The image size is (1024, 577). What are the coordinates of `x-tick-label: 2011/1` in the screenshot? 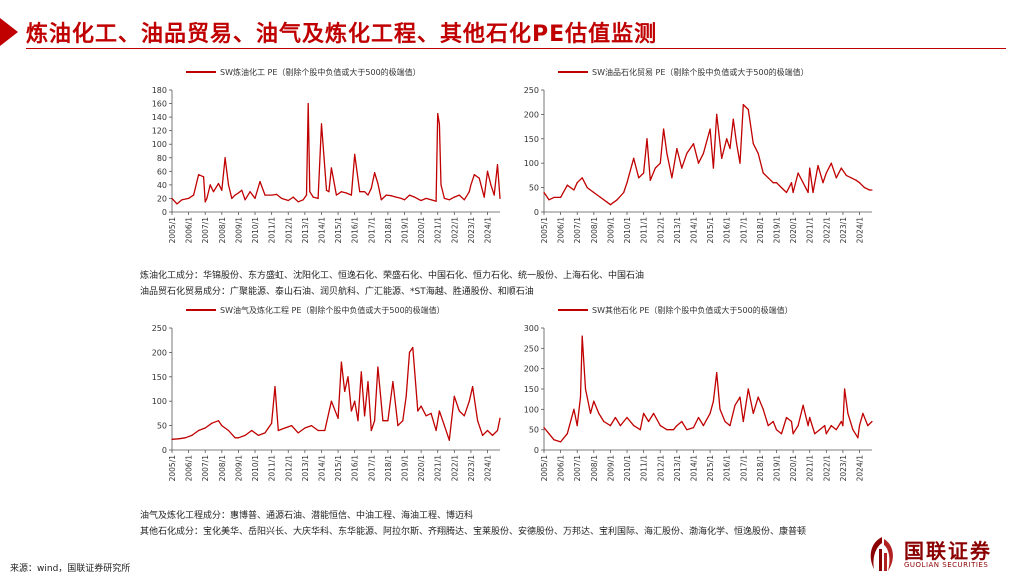 It's located at (272, 468).